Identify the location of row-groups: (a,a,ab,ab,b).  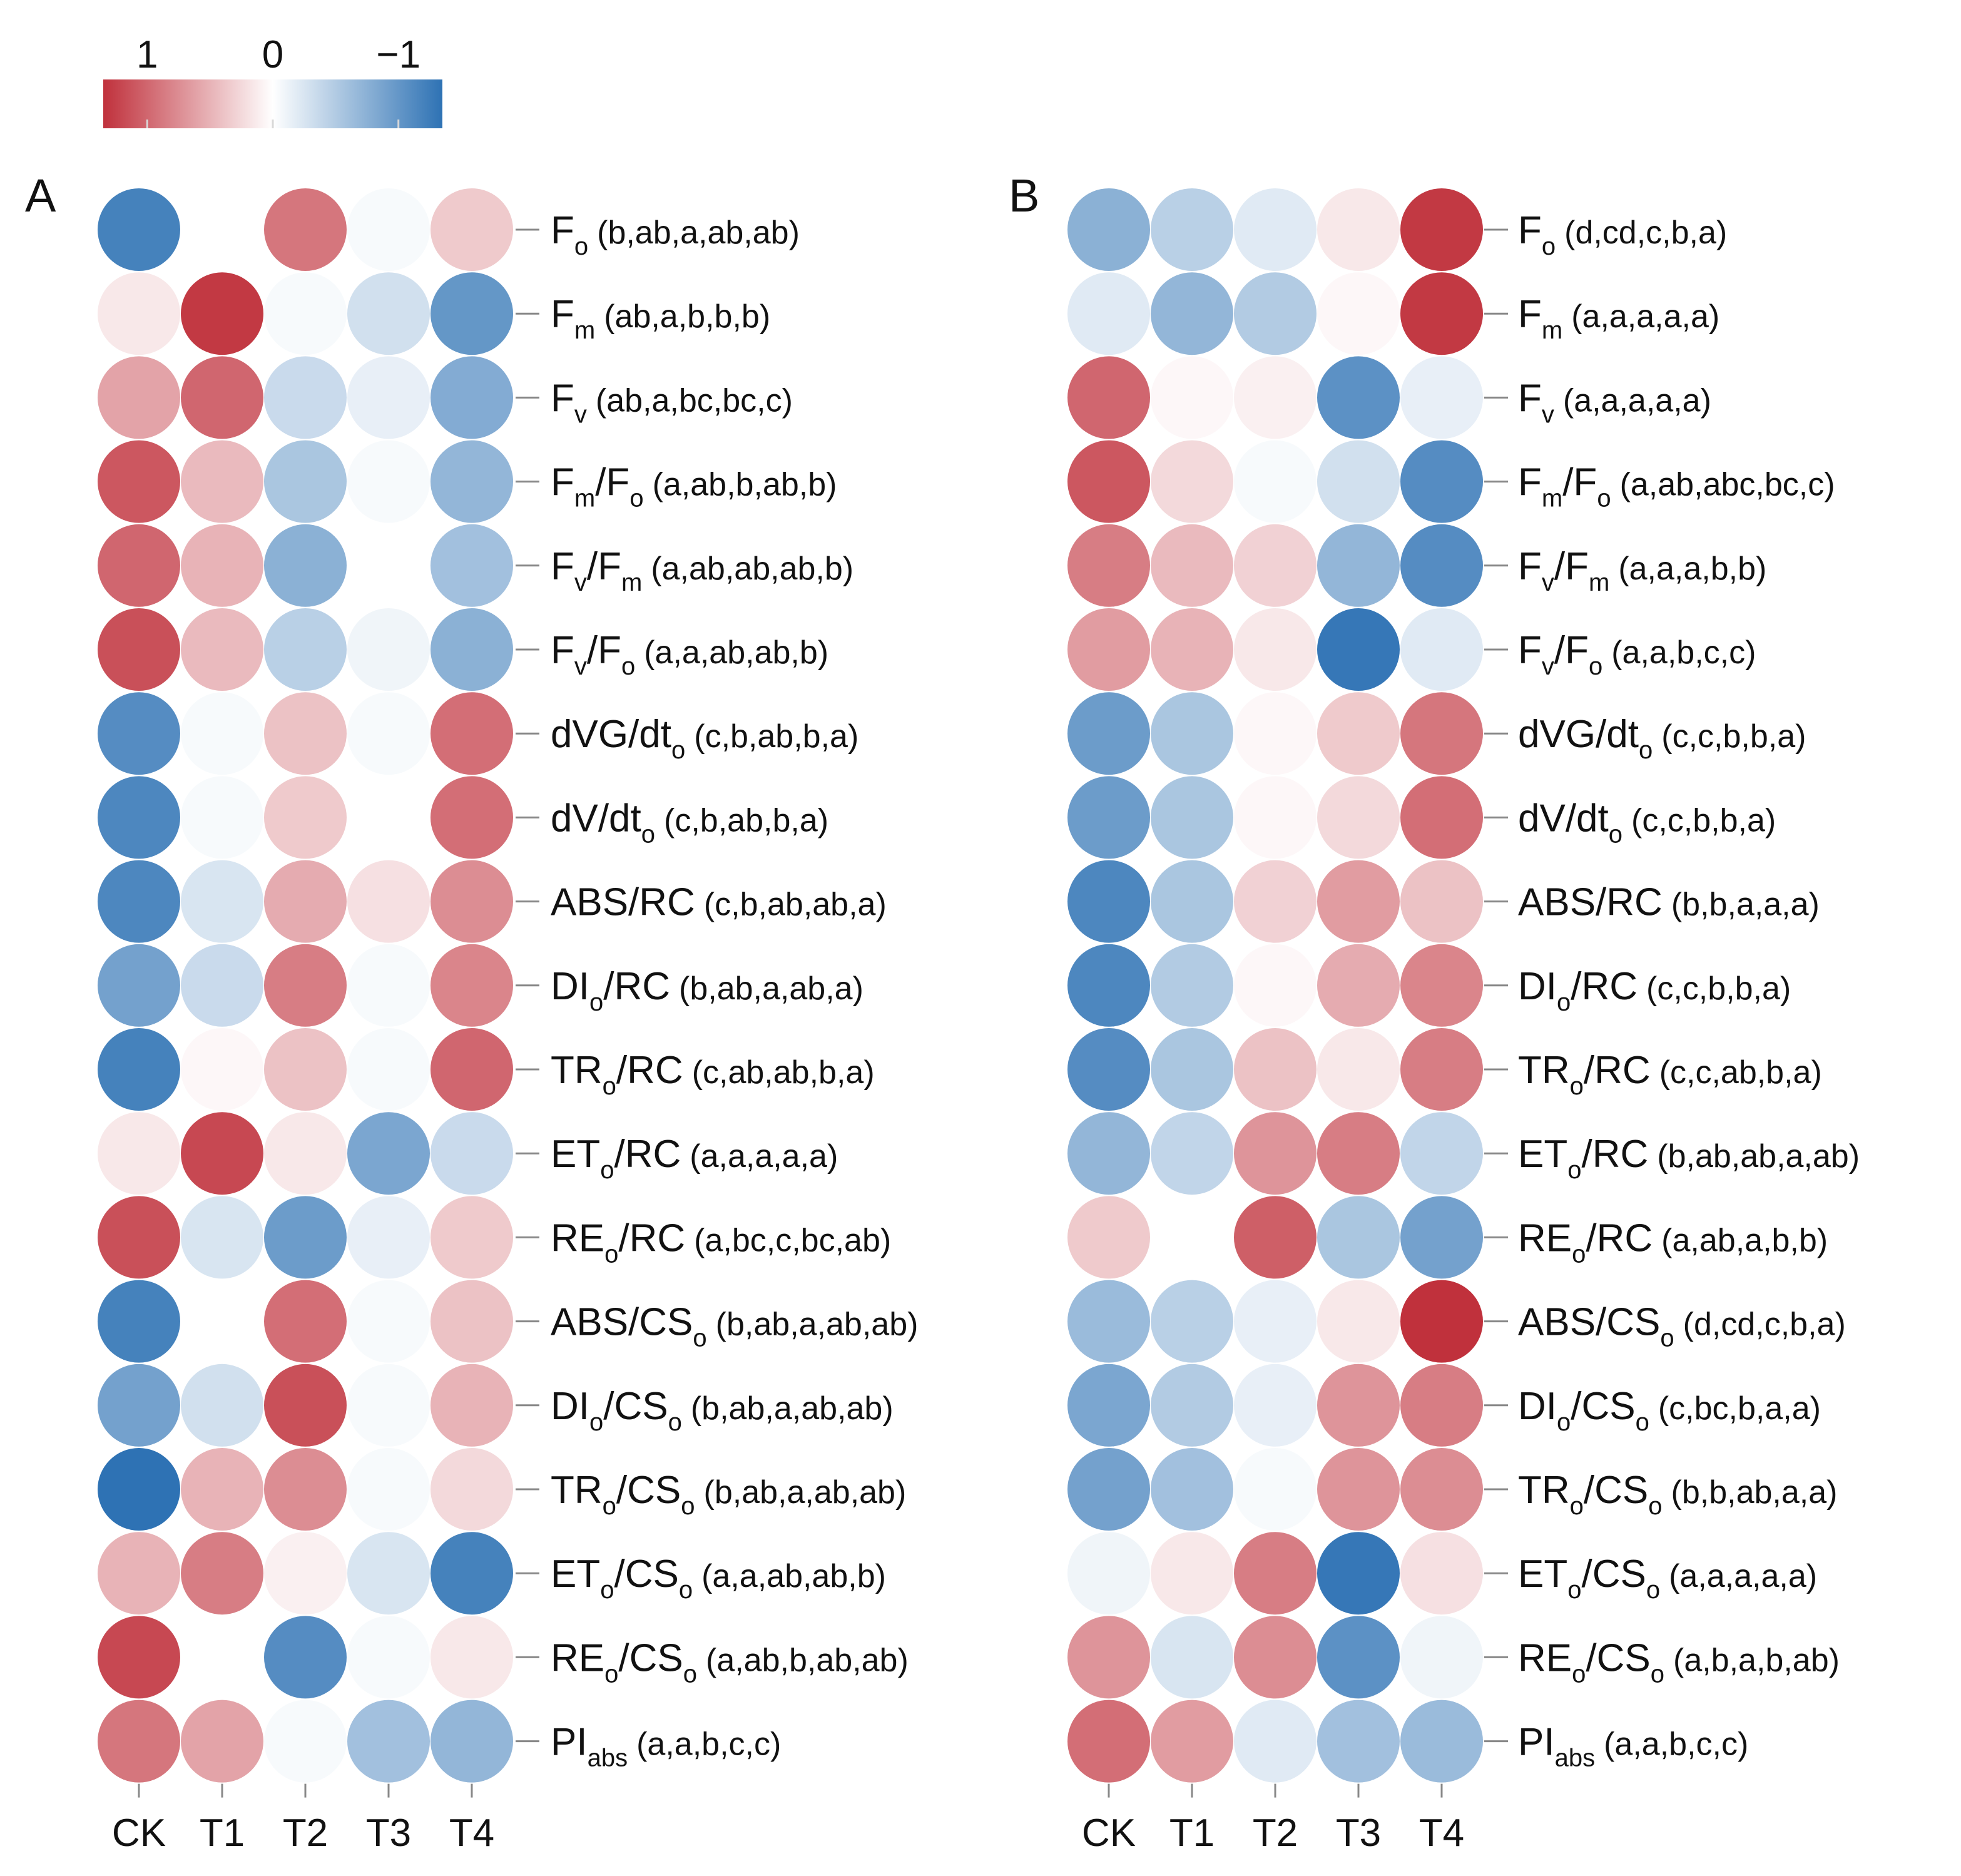
(793, 1576).